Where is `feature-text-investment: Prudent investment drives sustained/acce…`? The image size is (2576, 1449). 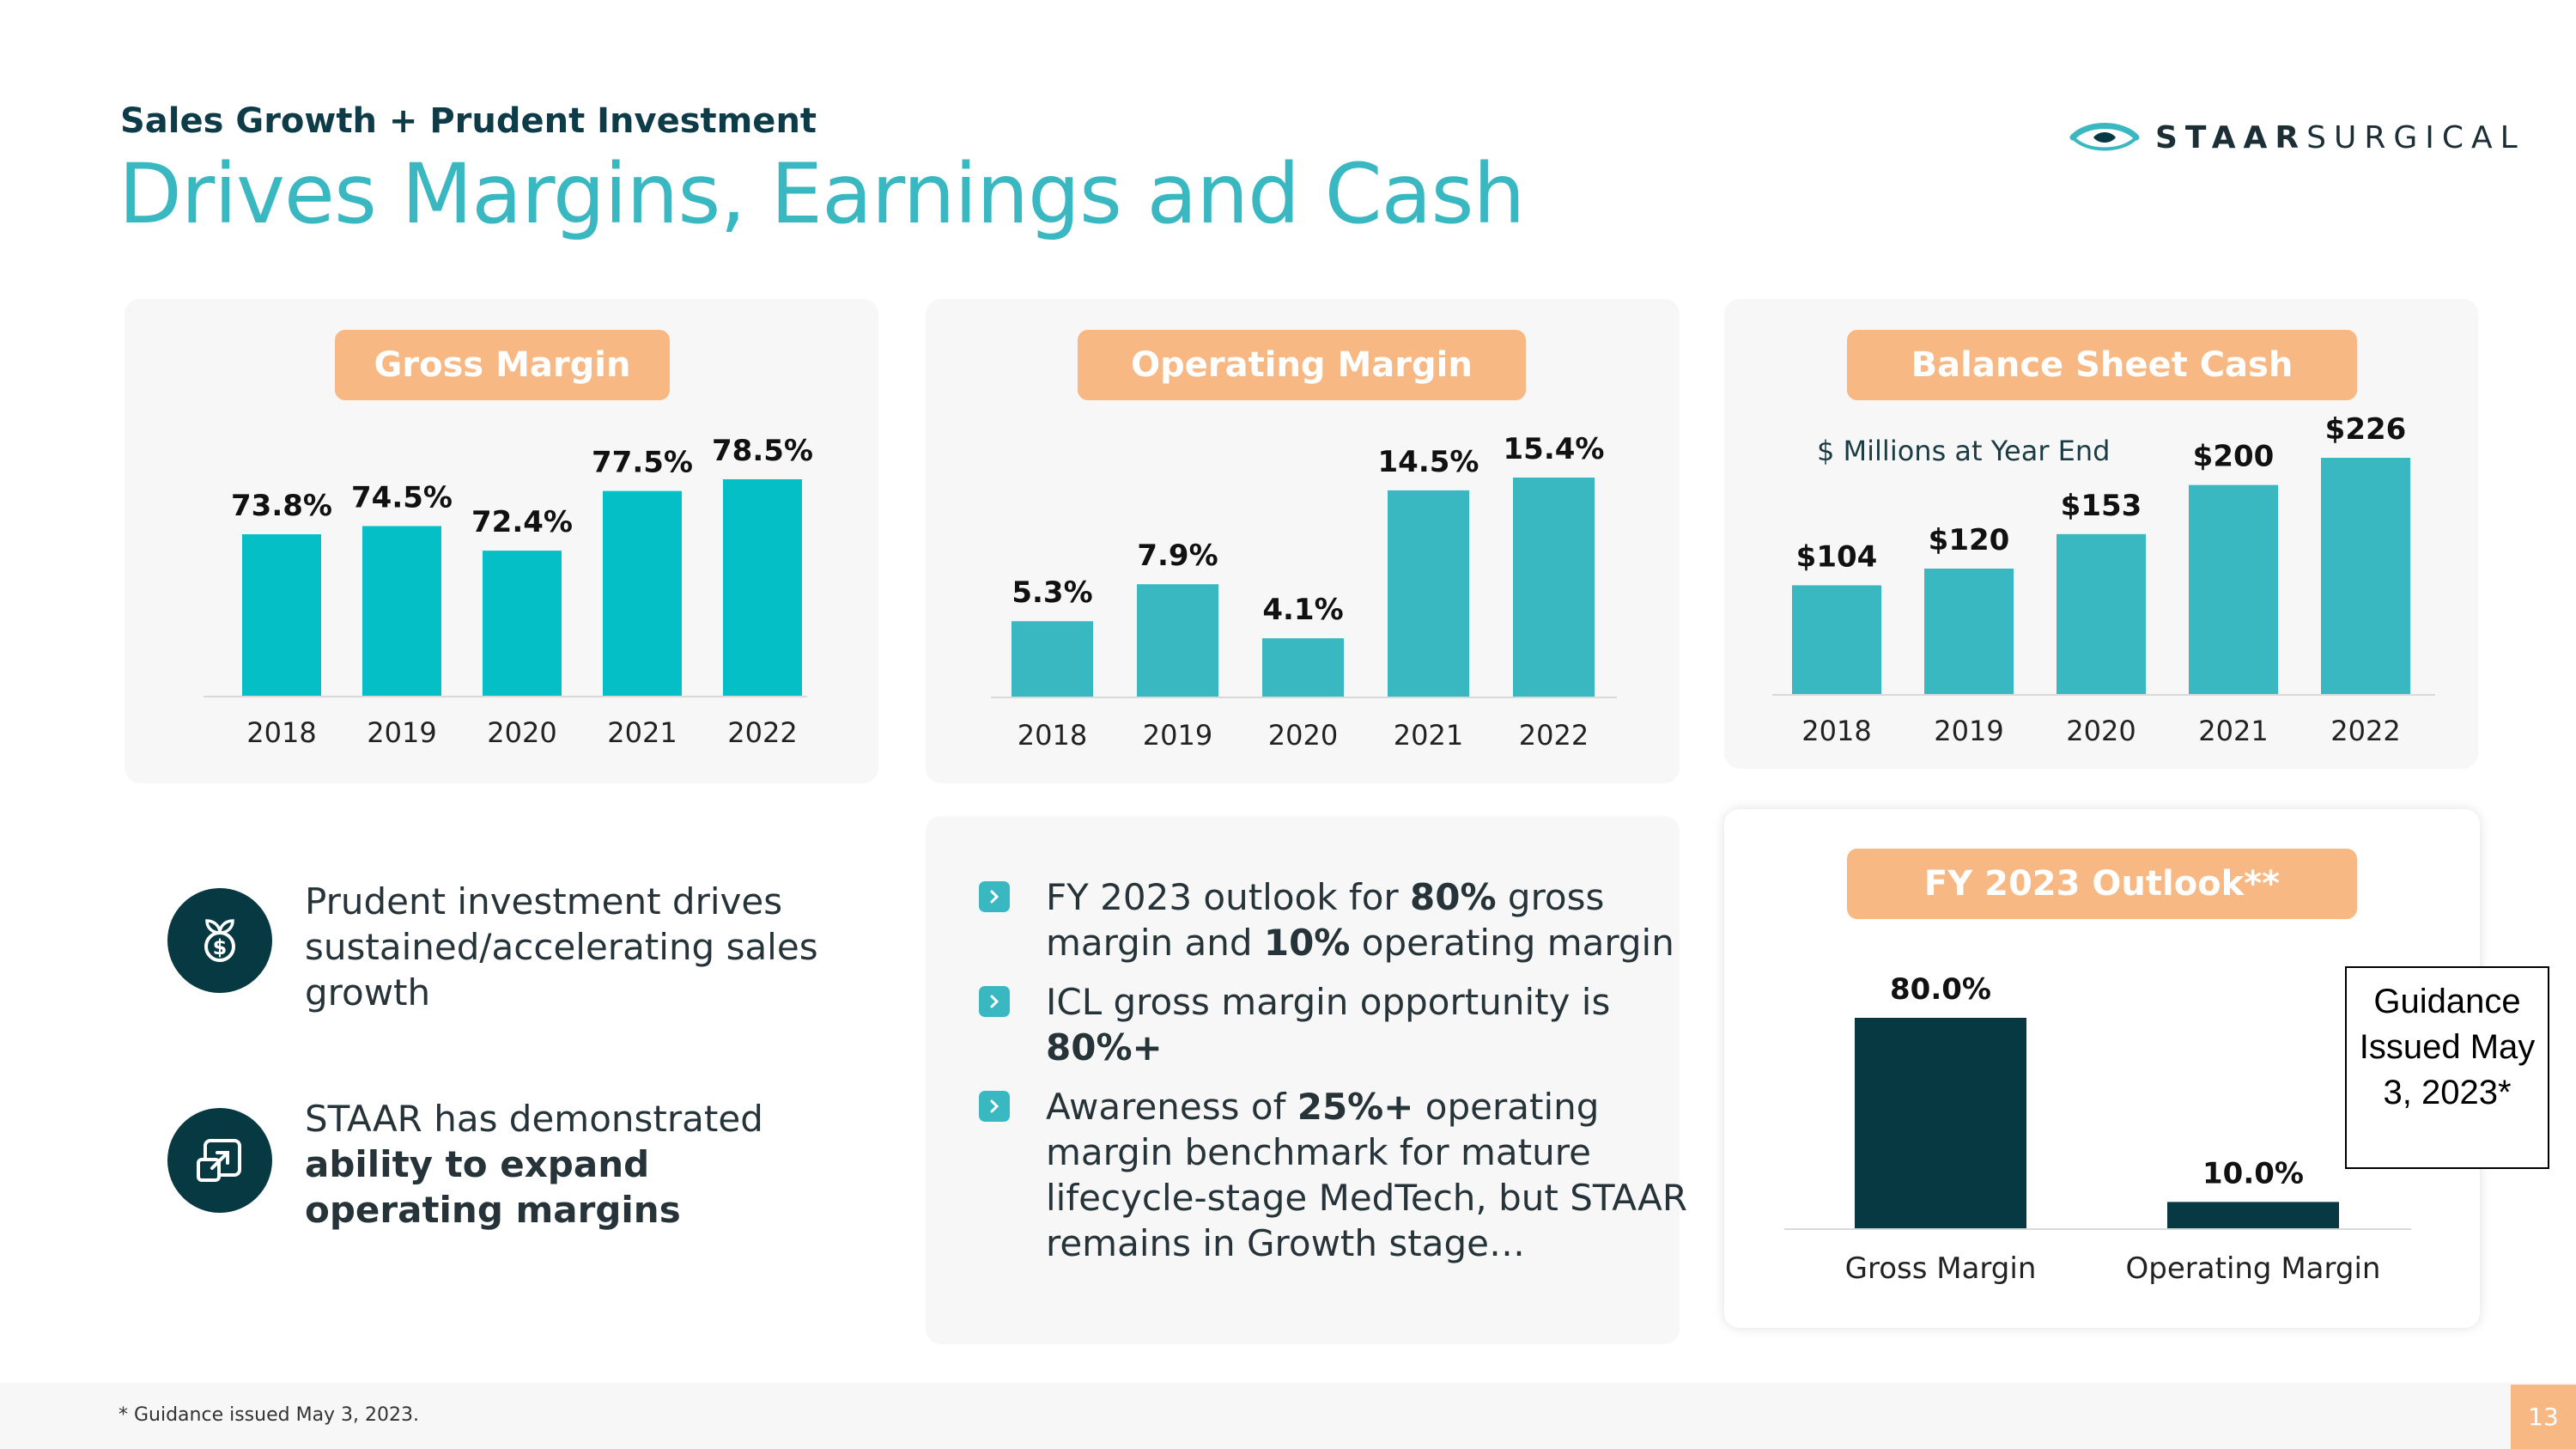
feature-text-investment: Prudent investment drives sustained/acce… is located at coordinates (561, 947).